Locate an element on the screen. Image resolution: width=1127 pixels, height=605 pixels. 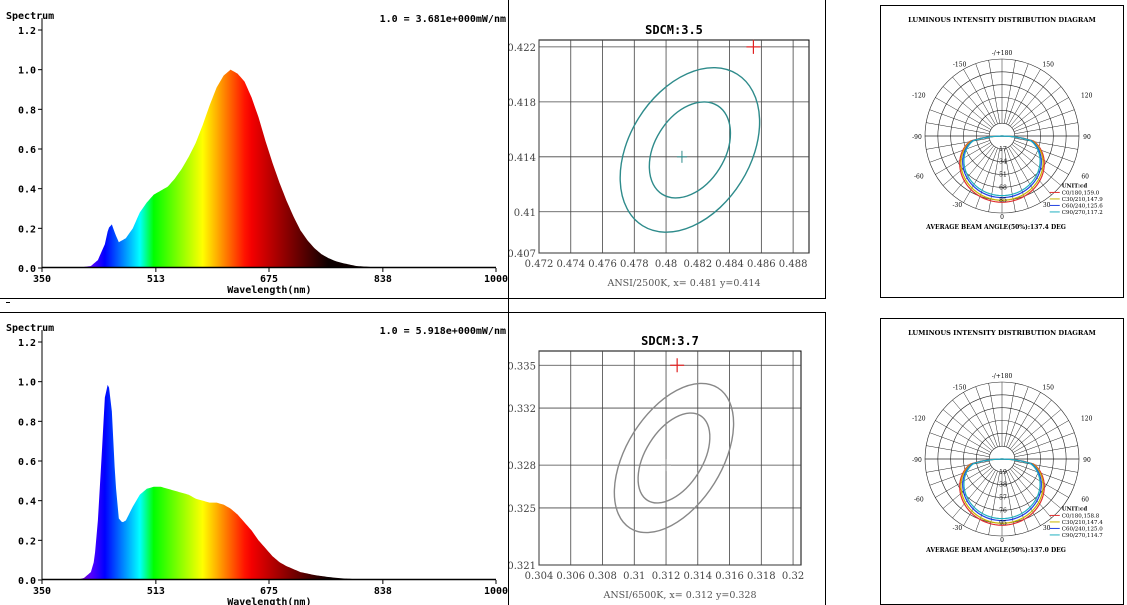
y-tick-label: 0.321 is located at coordinates (522, 566).